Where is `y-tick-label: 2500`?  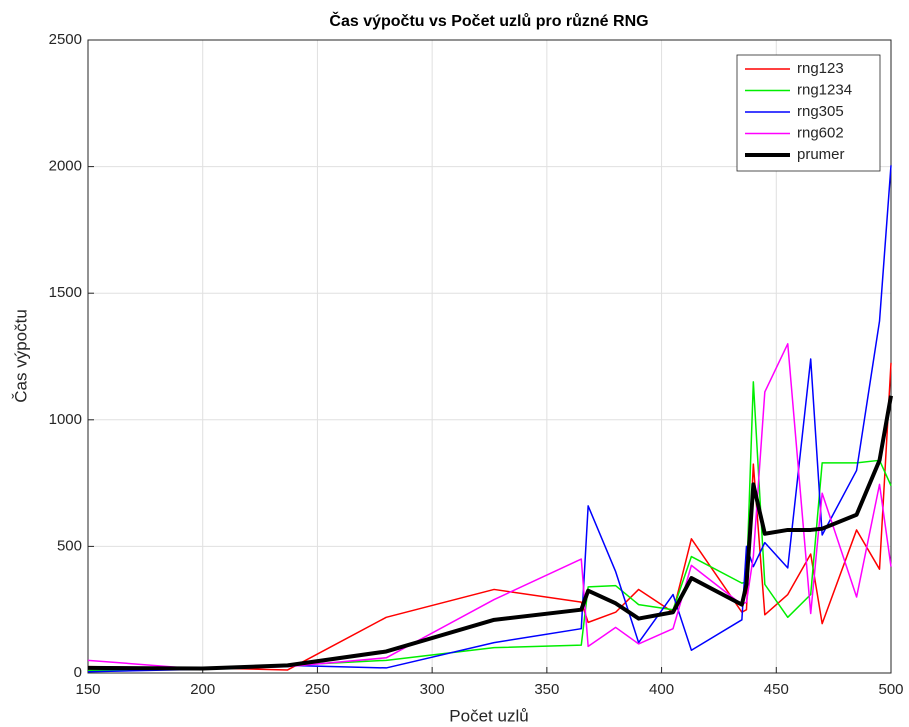
y-tick-label: 2500 is located at coordinates (65, 39).